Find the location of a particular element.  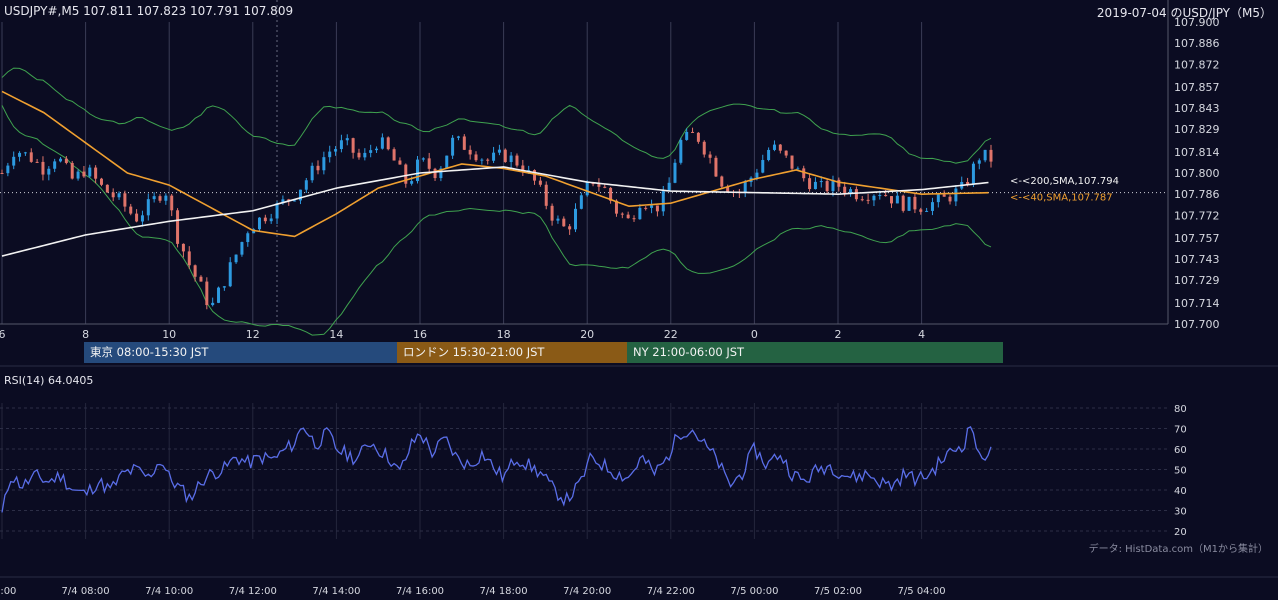

session-london: ロンドン 15:30-21:00 JST is located at coordinates (512, 352).